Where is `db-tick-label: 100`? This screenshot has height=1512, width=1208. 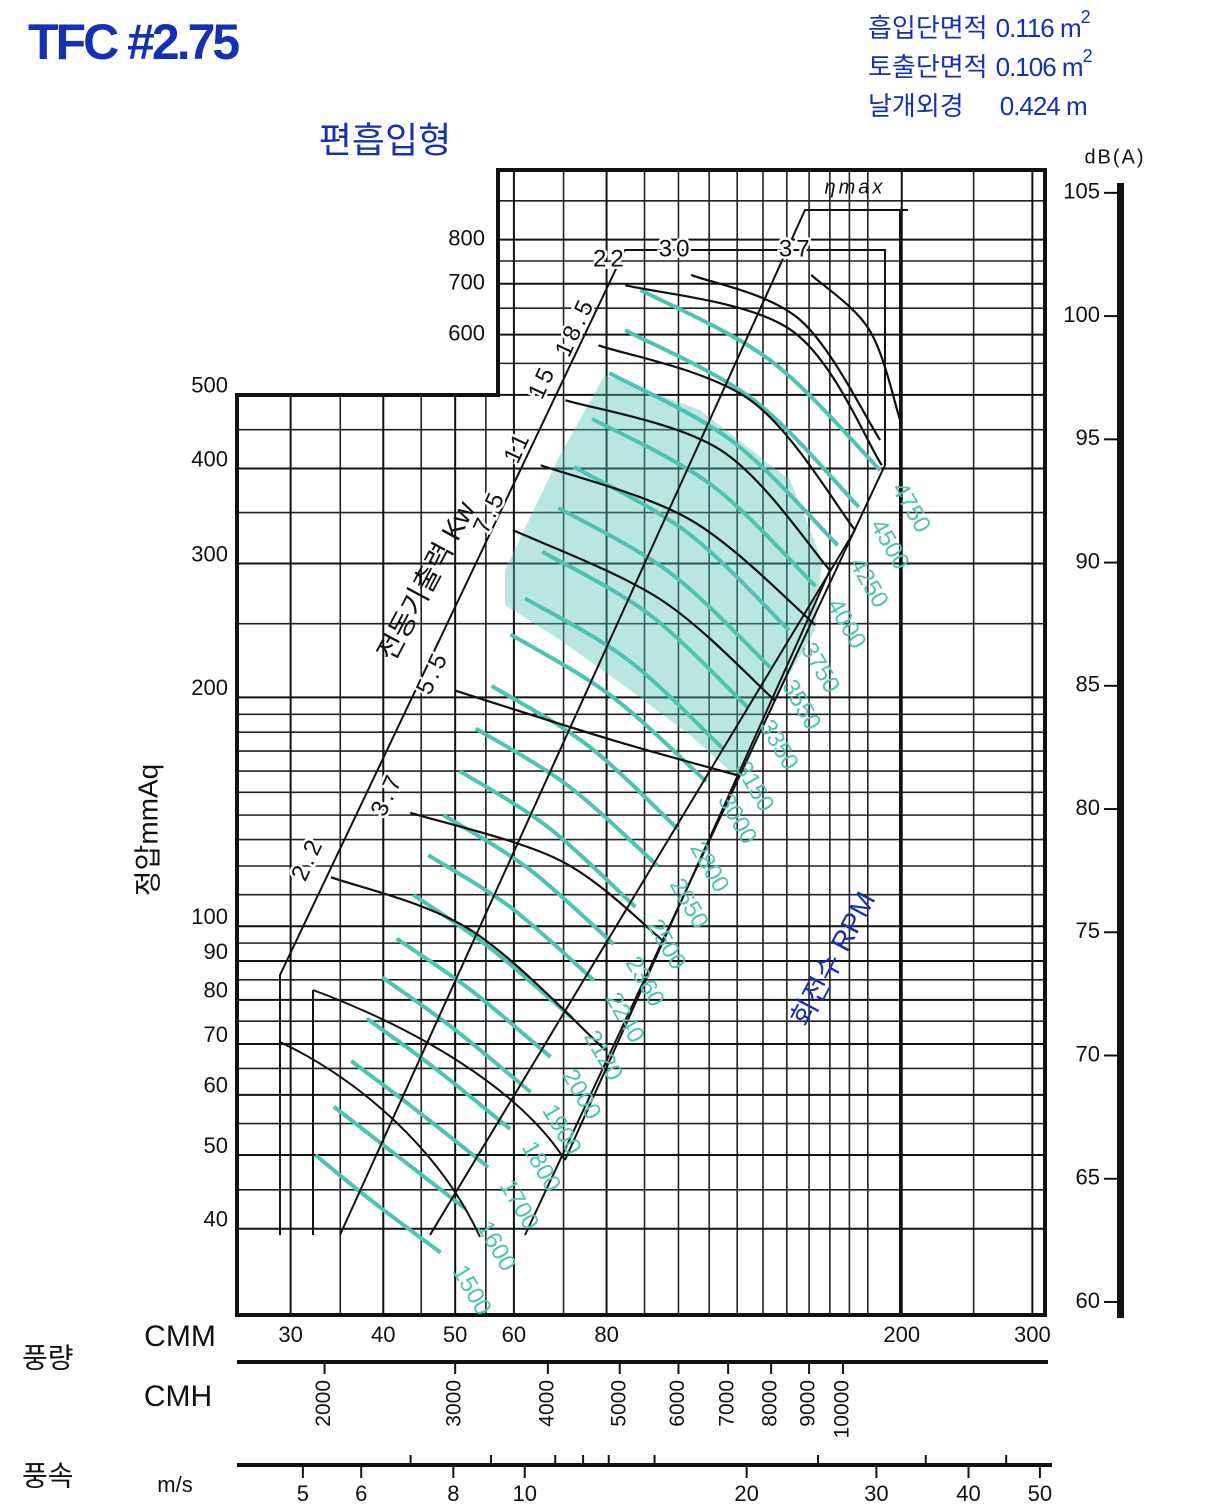
db-tick-label: 100 is located at coordinates (1081, 314).